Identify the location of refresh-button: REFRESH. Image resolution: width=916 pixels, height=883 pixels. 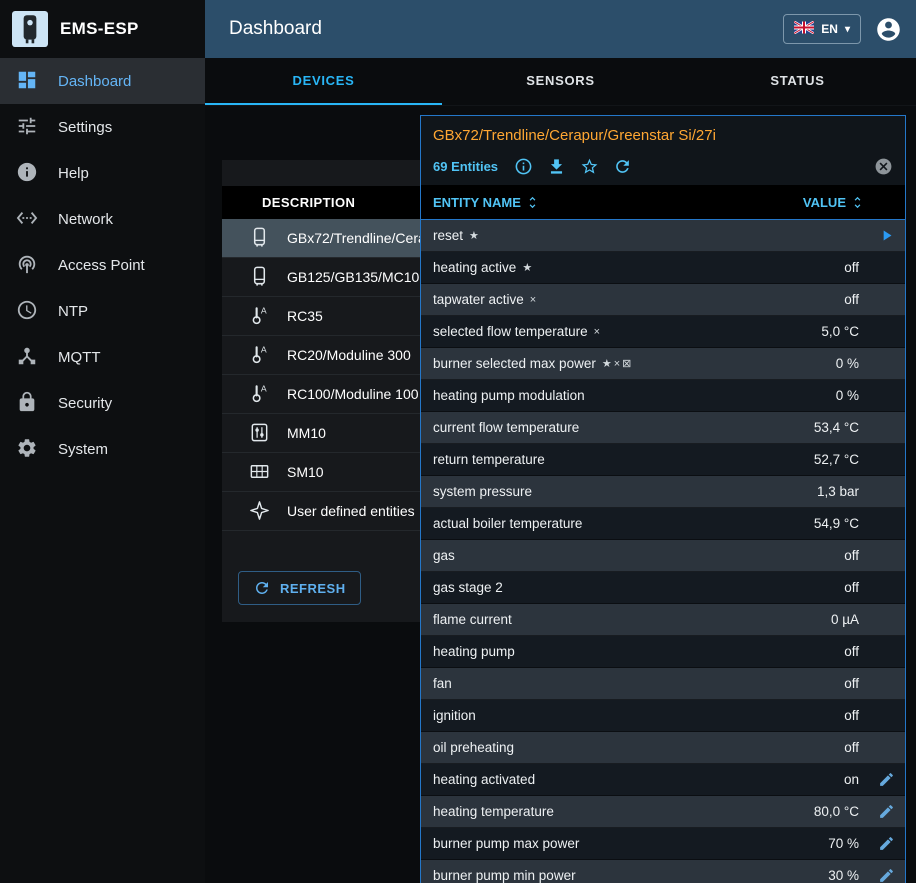
(299, 588).